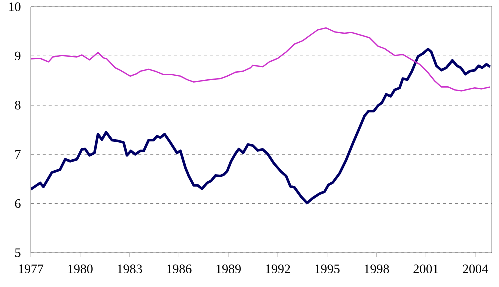 Image resolution: width=499 pixels, height=287 pixels. What do you see at coordinates (18, 203) in the screenshot?
I see `y-tick-label: 6` at bounding box center [18, 203].